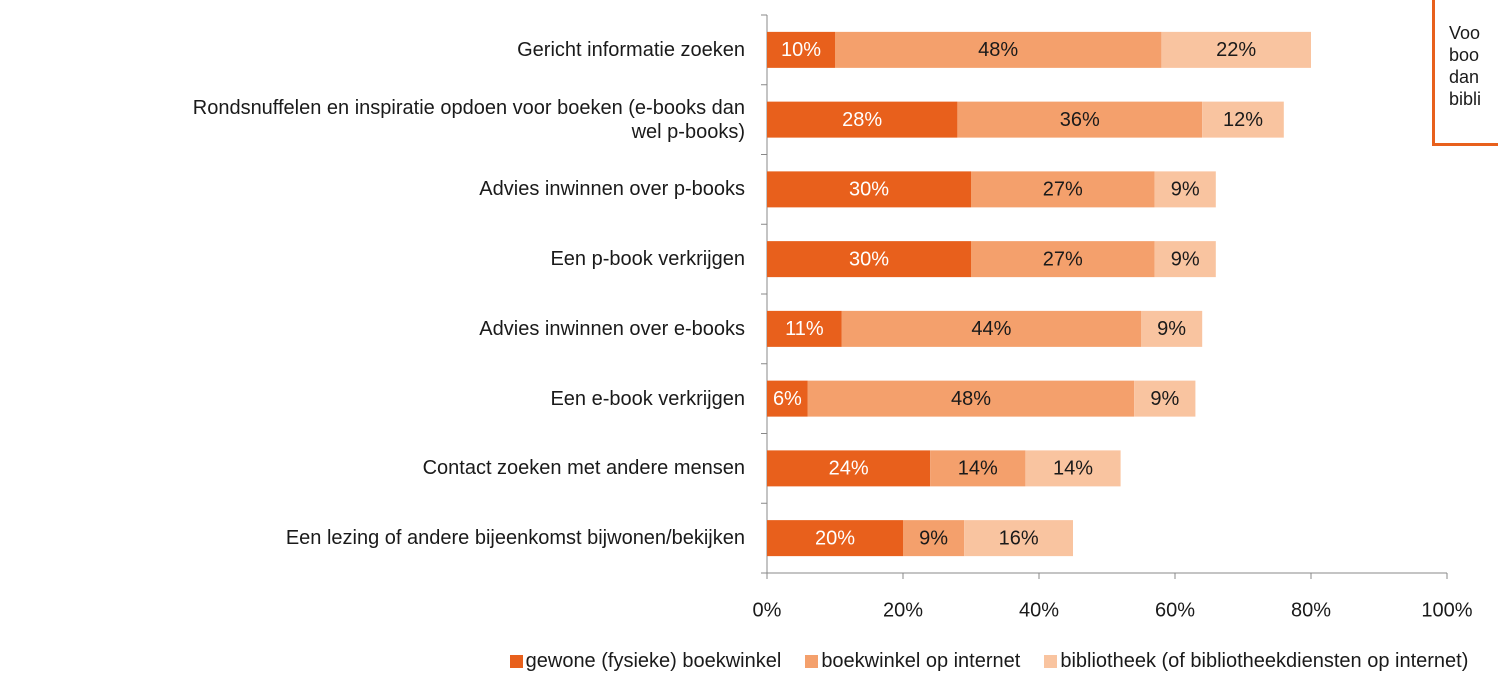 The image size is (1498, 674). I want to click on data-label: 6%, so click(787, 399).